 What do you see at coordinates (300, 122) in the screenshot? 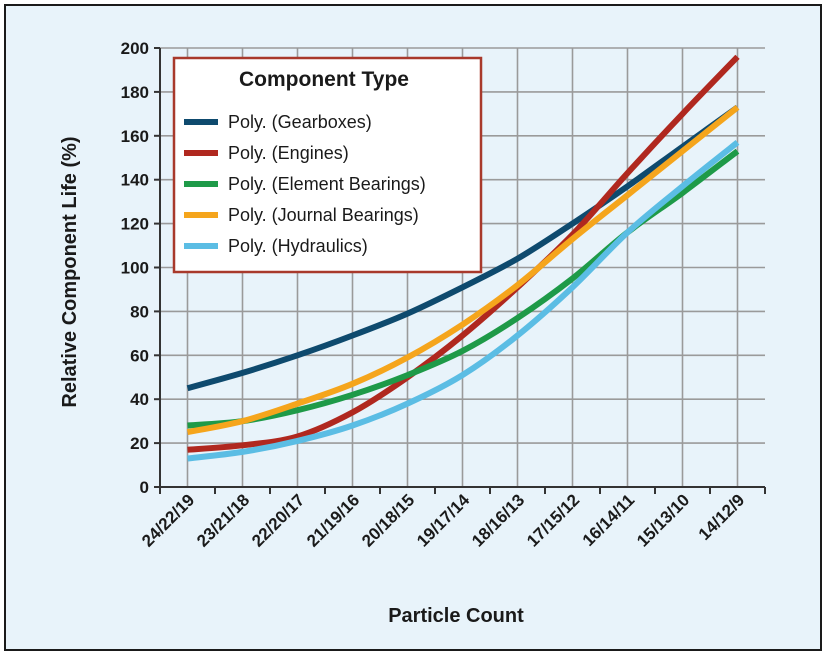
I see `legend-label: Poly. (Gearboxes)` at bounding box center [300, 122].